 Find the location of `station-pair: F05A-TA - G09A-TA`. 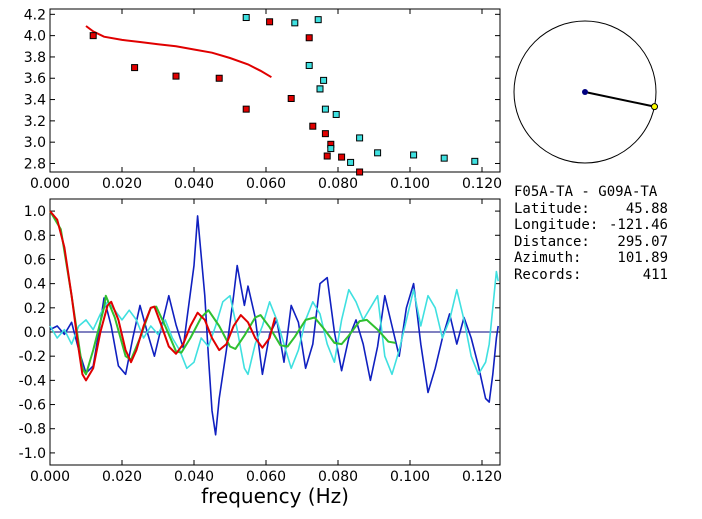

station-pair: F05A-TA - G09A-TA is located at coordinates (586, 192).